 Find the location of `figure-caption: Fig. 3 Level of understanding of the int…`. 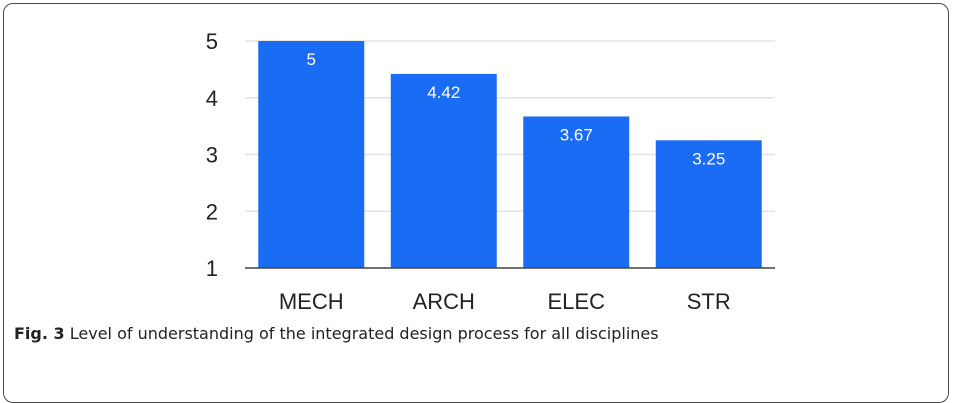

figure-caption: Fig. 3 Level of understanding of the int… is located at coordinates (336, 333).